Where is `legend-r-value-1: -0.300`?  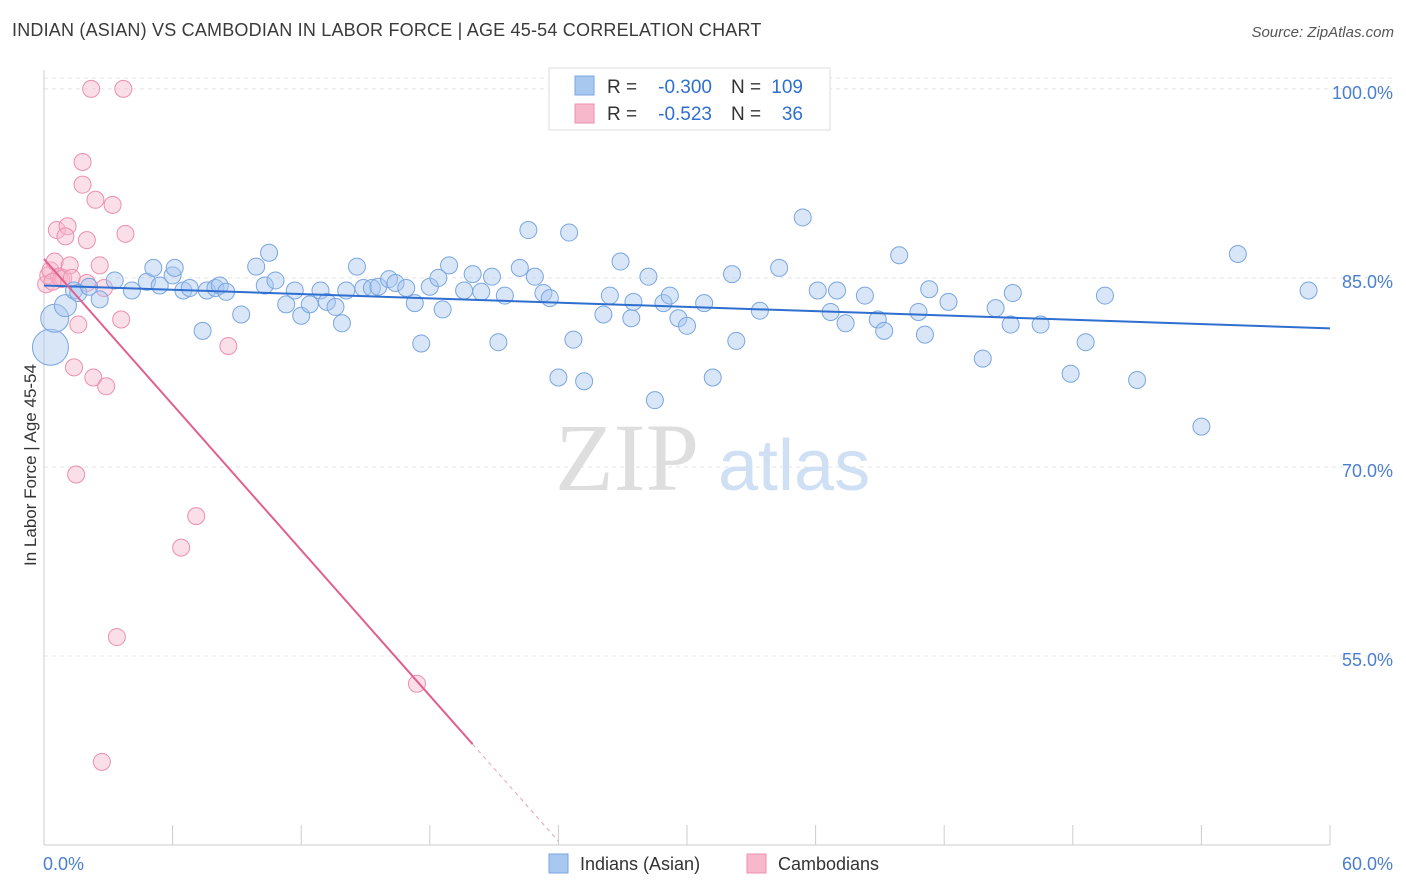
legend-r-value-1: -0.300 is located at coordinates (685, 87).